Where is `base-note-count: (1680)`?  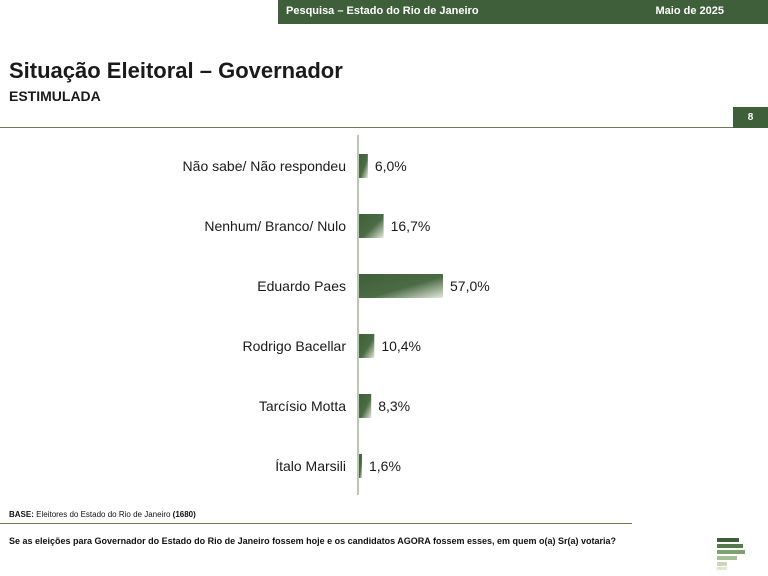 base-note-count: (1680) is located at coordinates (184, 514).